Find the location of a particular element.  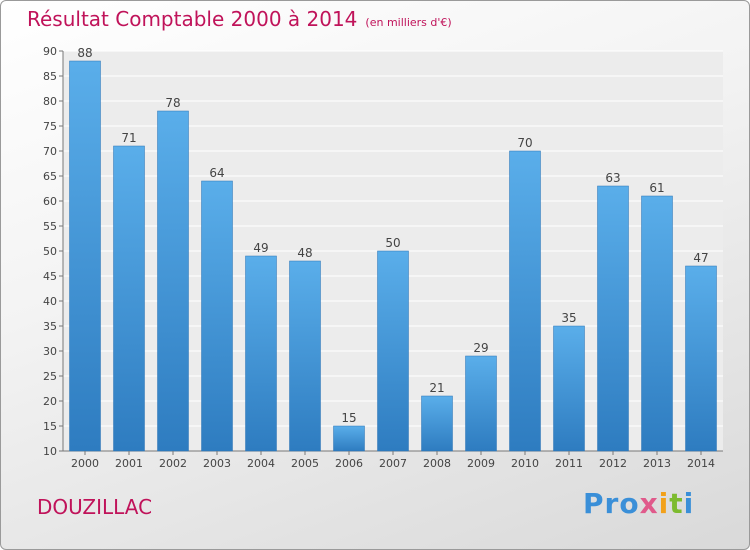

bar-2001 is located at coordinates (129, 298).